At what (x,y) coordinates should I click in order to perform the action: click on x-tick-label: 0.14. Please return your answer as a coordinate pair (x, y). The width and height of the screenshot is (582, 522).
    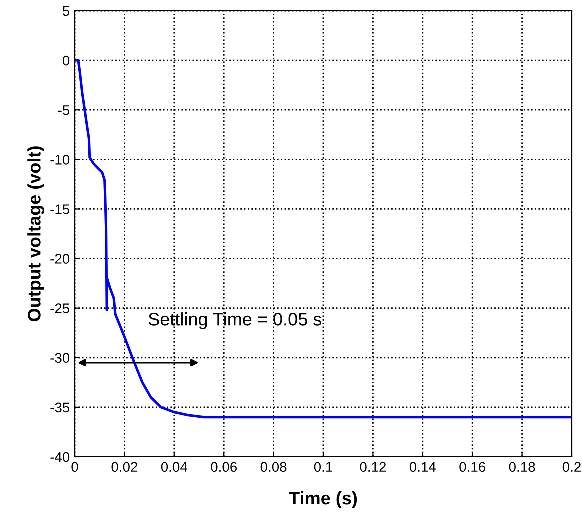
    Looking at the image, I should click on (423, 467).